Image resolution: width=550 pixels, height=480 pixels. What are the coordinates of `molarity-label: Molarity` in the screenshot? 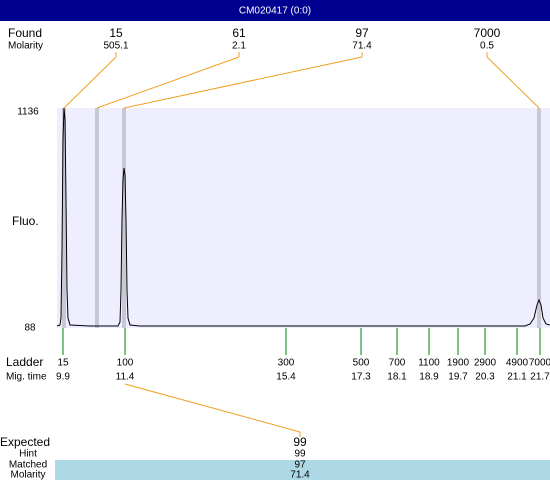 It's located at (25, 46).